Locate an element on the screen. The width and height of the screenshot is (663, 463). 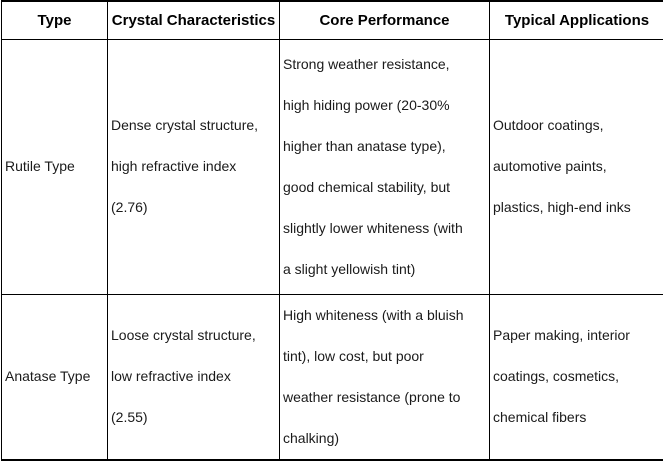
cell-rutile-type: Rutile Type is located at coordinates (54, 166).